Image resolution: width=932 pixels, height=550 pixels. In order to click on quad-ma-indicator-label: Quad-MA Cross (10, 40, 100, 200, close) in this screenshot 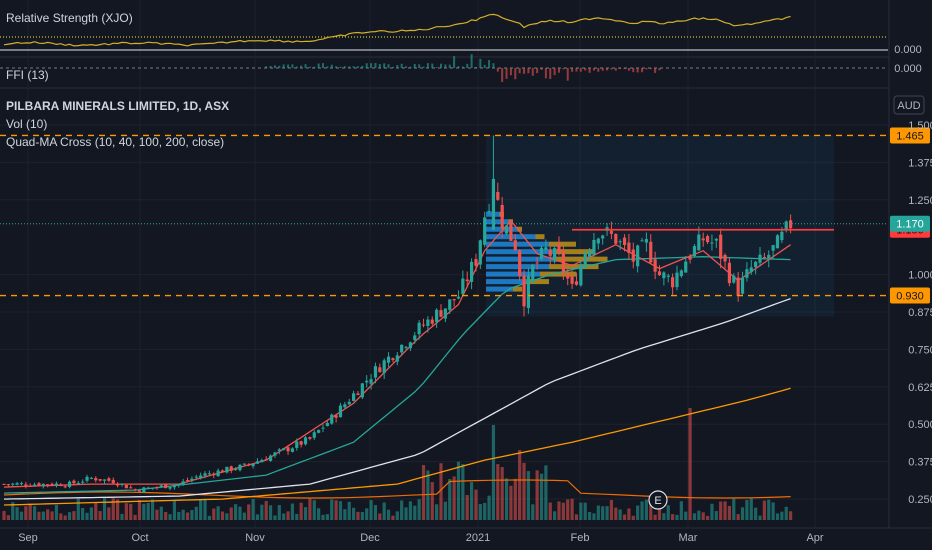, I will do `click(115, 142)`.